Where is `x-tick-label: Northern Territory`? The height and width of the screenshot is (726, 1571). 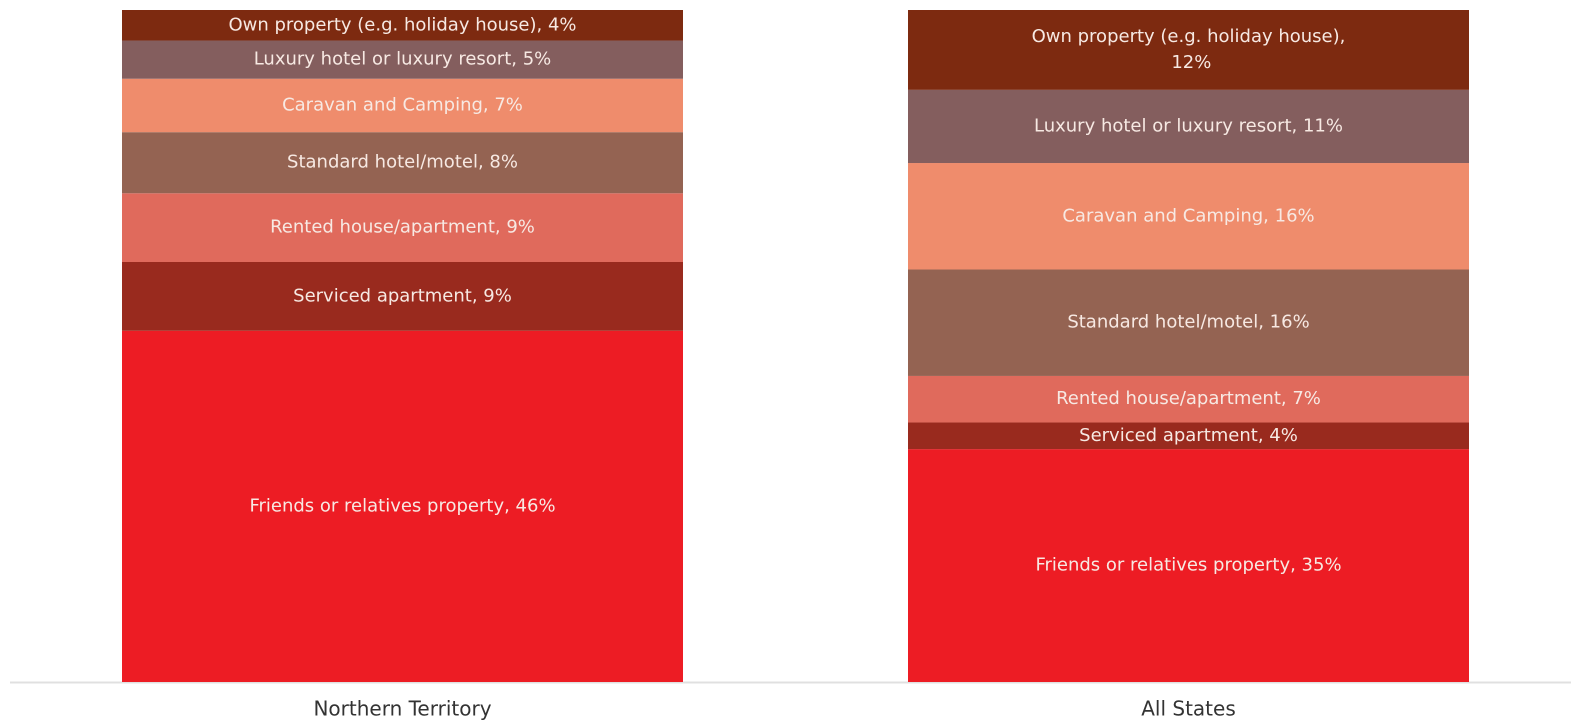
x-tick-label: Northern Territory is located at coordinates (402, 709).